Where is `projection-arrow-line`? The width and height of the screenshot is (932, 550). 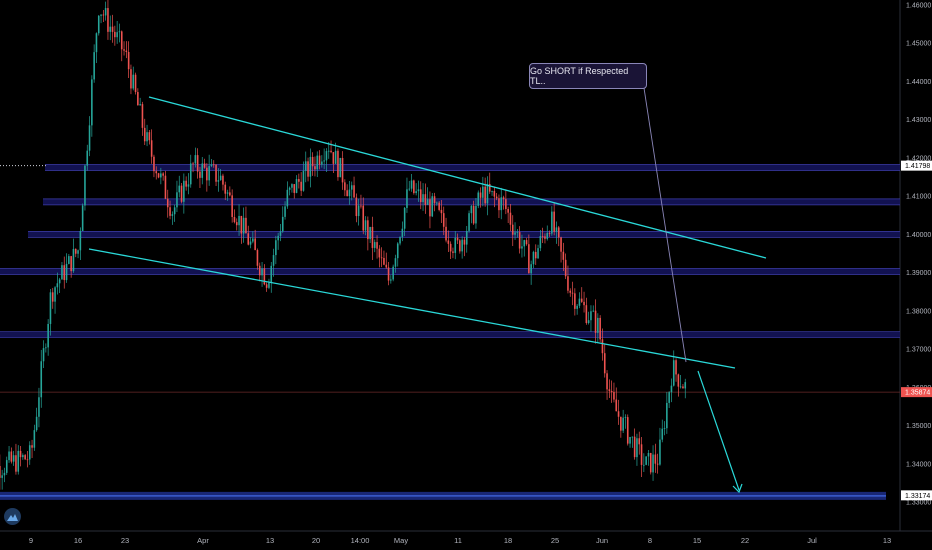 projection-arrow-line is located at coordinates (718, 430).